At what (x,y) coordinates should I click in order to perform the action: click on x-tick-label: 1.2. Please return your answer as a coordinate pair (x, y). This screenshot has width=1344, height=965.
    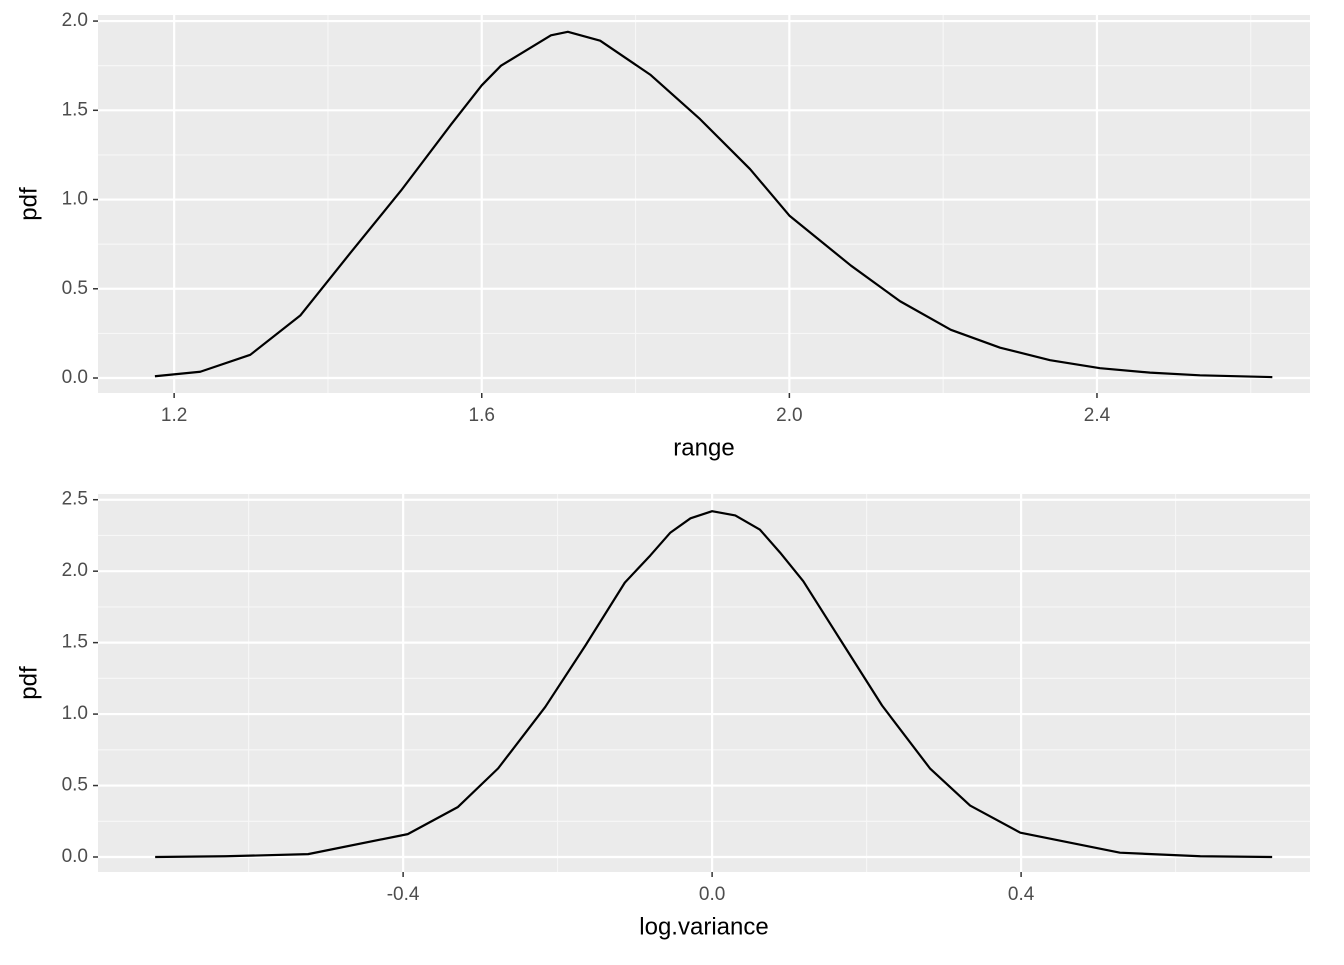
    Looking at the image, I should click on (174, 415).